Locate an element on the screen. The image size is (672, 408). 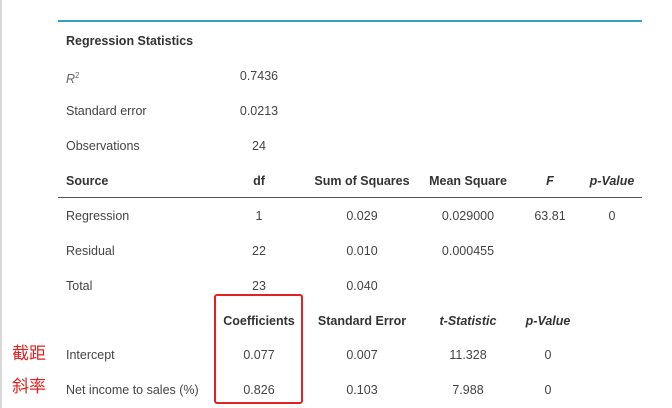
annotation-intercept: 截距 is located at coordinates (29, 354).